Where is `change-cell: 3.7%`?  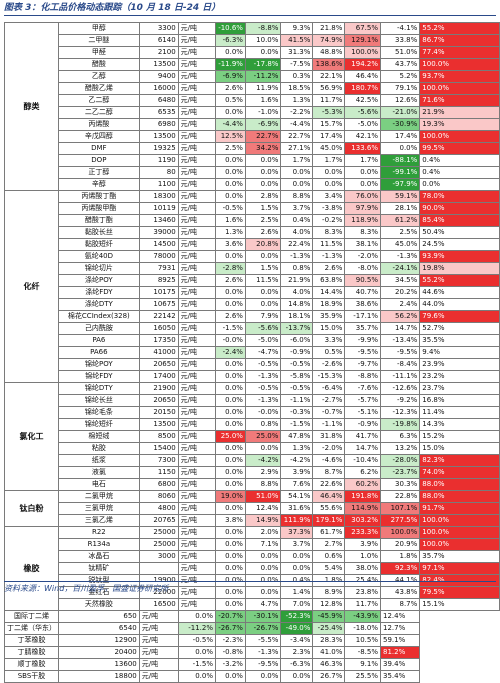 change-cell: 3.7% is located at coordinates (297, 544).